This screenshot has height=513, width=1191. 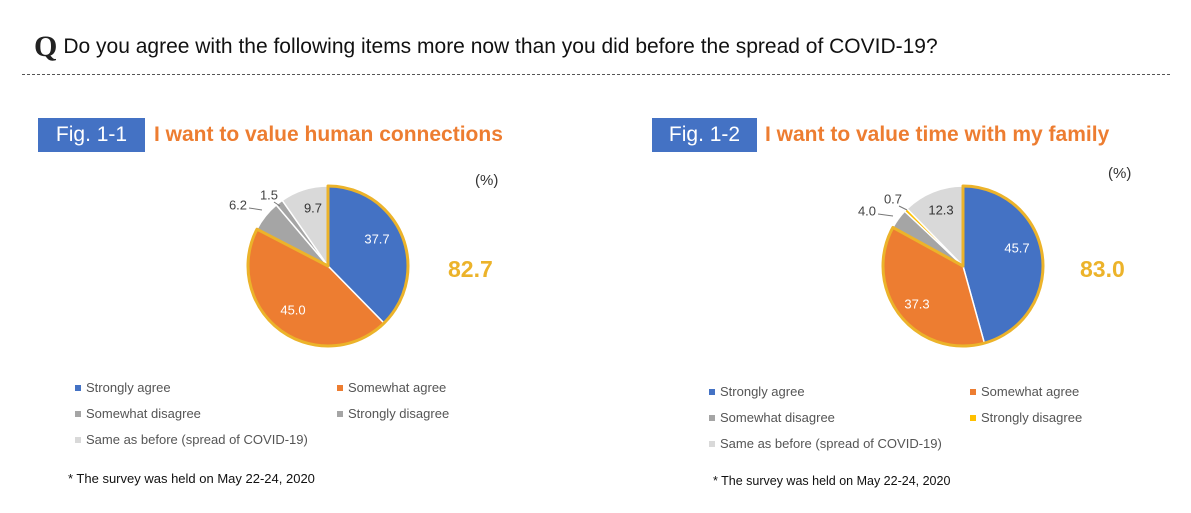 What do you see at coordinates (1102, 269) in the screenshot?
I see `fig-1-2-total-agree: 83.0` at bounding box center [1102, 269].